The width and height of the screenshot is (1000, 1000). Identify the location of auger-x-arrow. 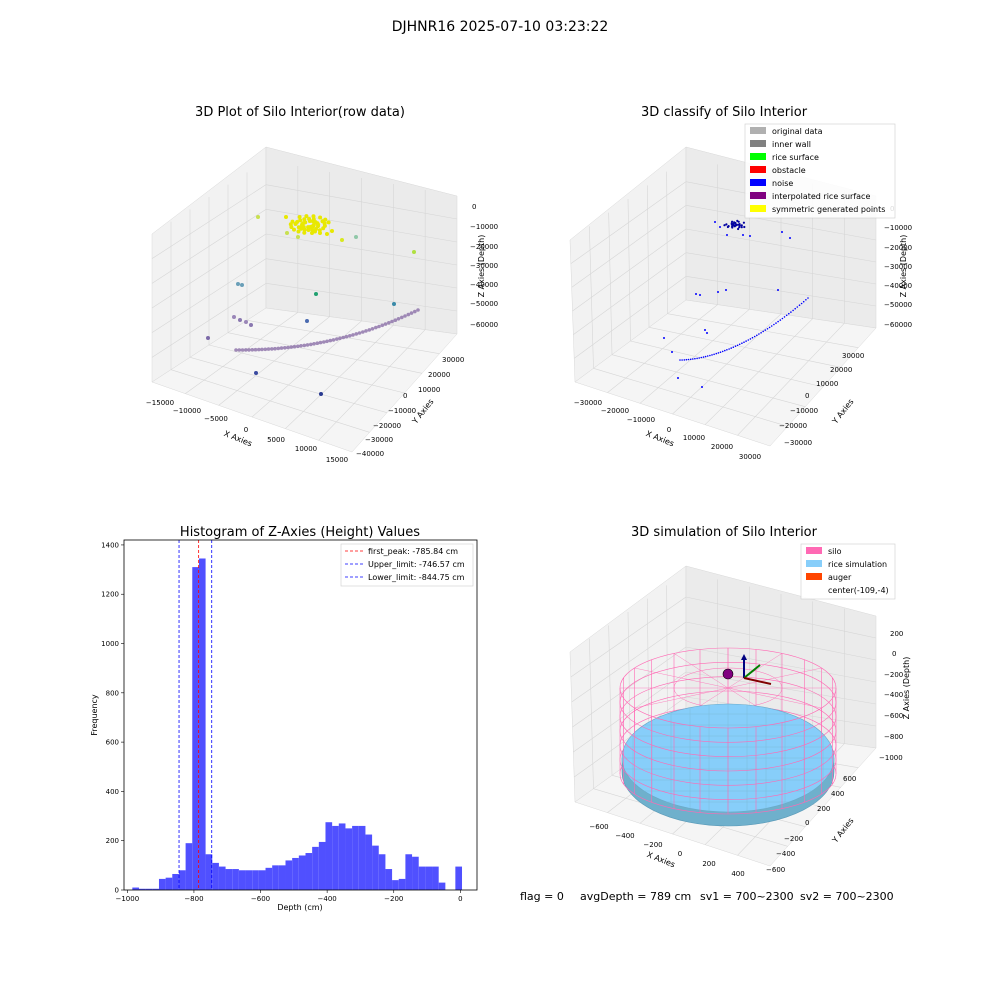
(757, 681).